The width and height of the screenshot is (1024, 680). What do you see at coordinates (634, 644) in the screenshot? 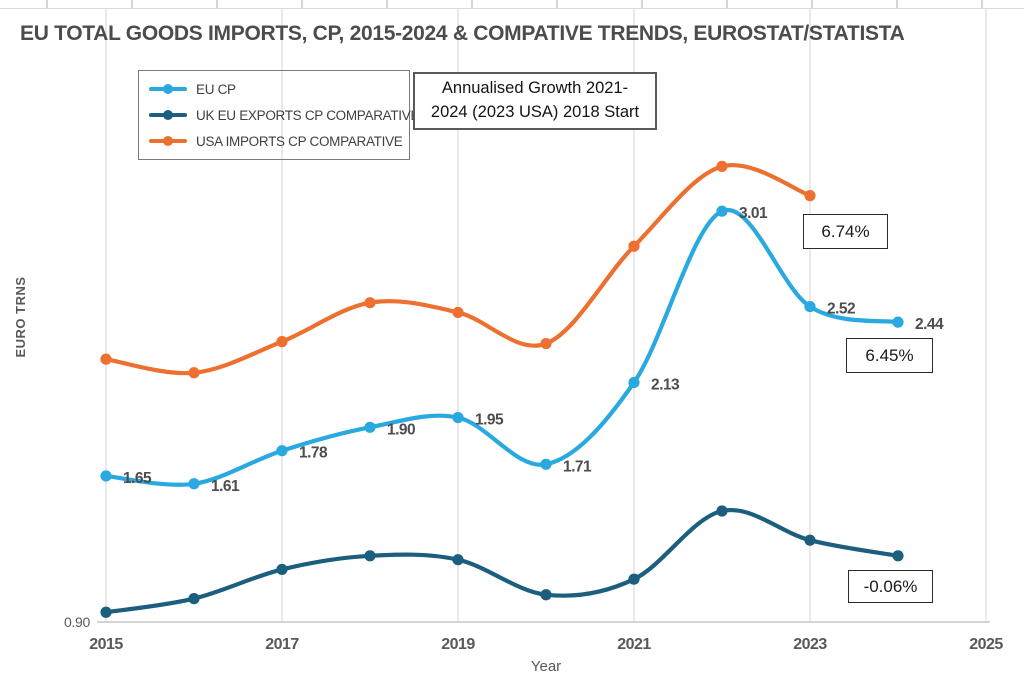
I see `svg-text: 2021` at bounding box center [634, 644].